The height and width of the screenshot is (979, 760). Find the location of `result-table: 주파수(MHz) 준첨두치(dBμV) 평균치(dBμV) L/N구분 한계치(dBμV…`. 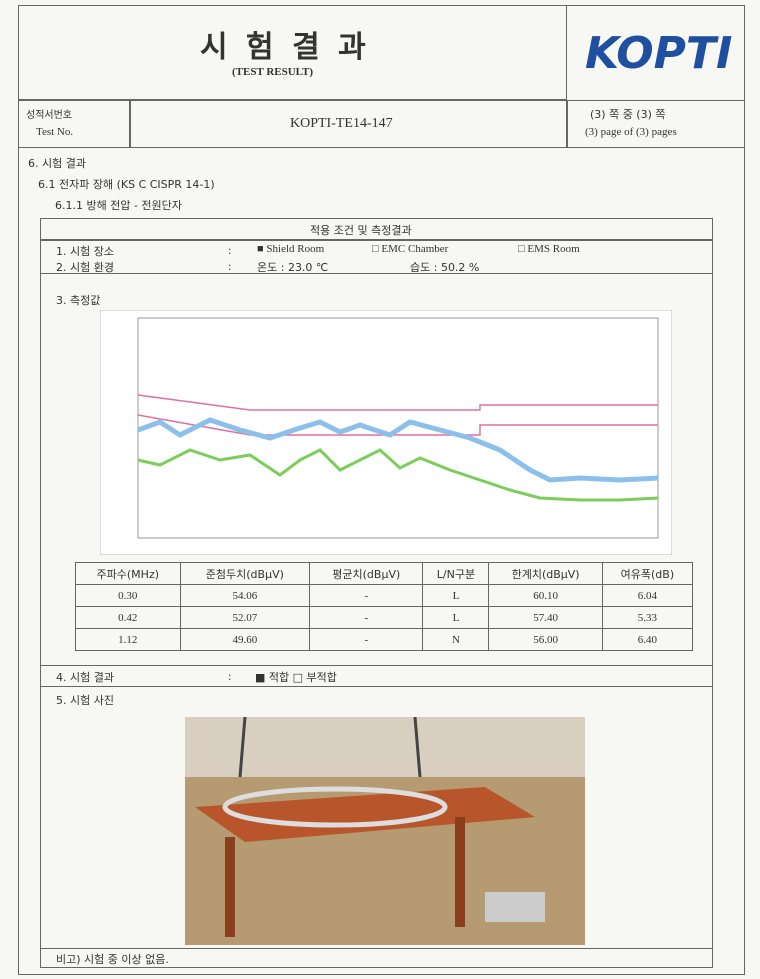

result-table: 주파수(MHz) 준첨두치(dBμV) 평균치(dBμV) L/N구분 한계치(dBμV… is located at coordinates (384, 606).